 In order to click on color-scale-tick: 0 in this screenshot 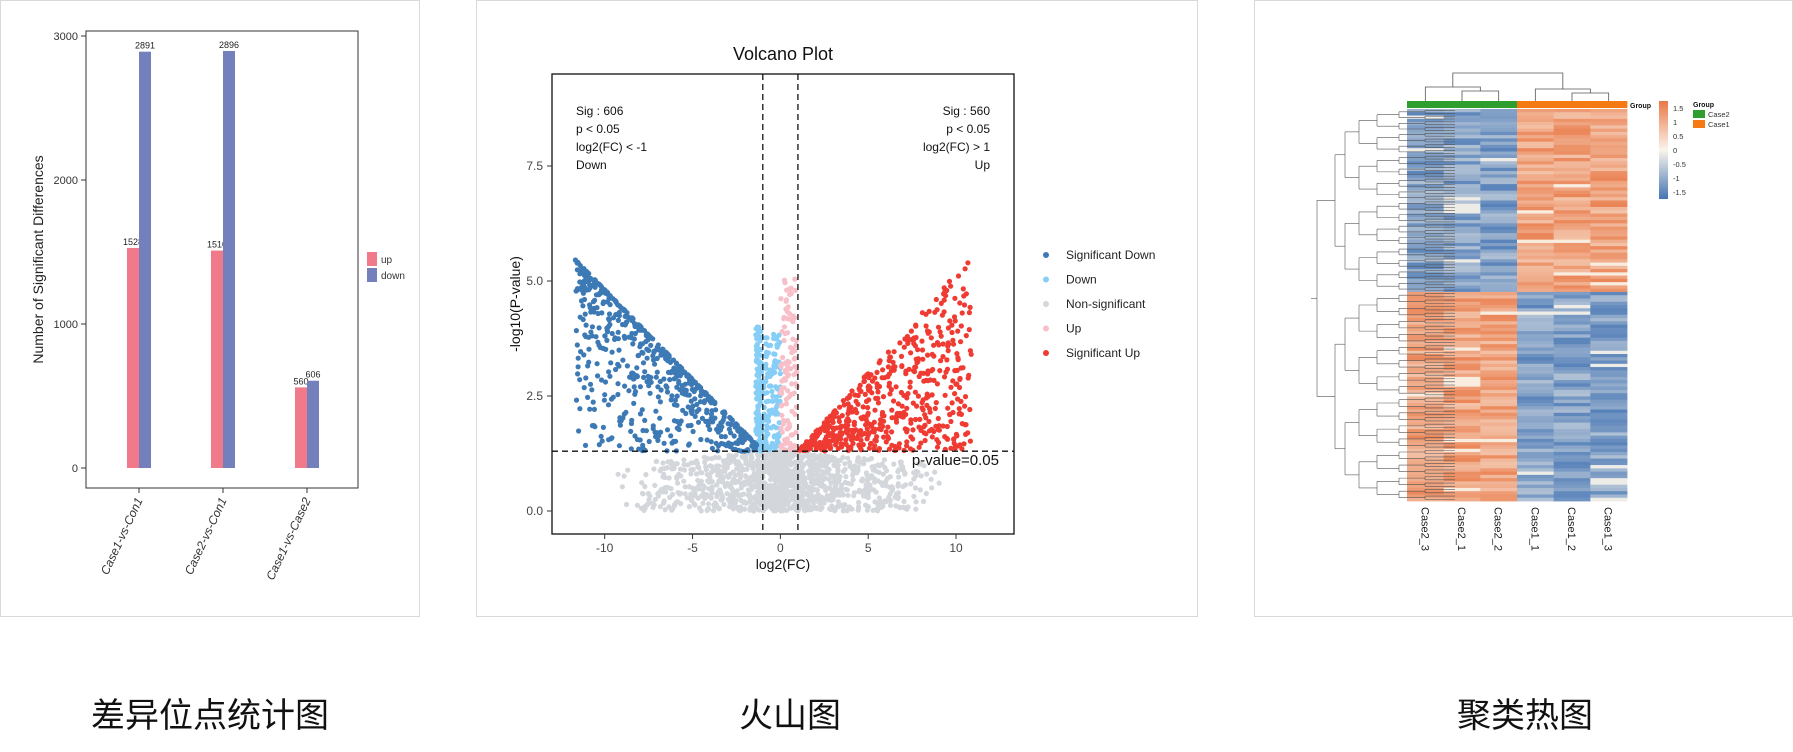, I will do `click(1675, 150)`.